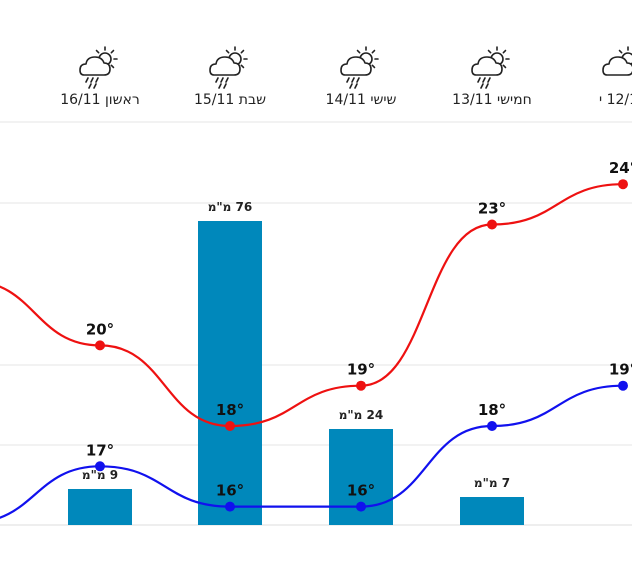 The height and width of the screenshot is (564, 632). I want to click on day-label: שישי 14/11, so click(361, 100).